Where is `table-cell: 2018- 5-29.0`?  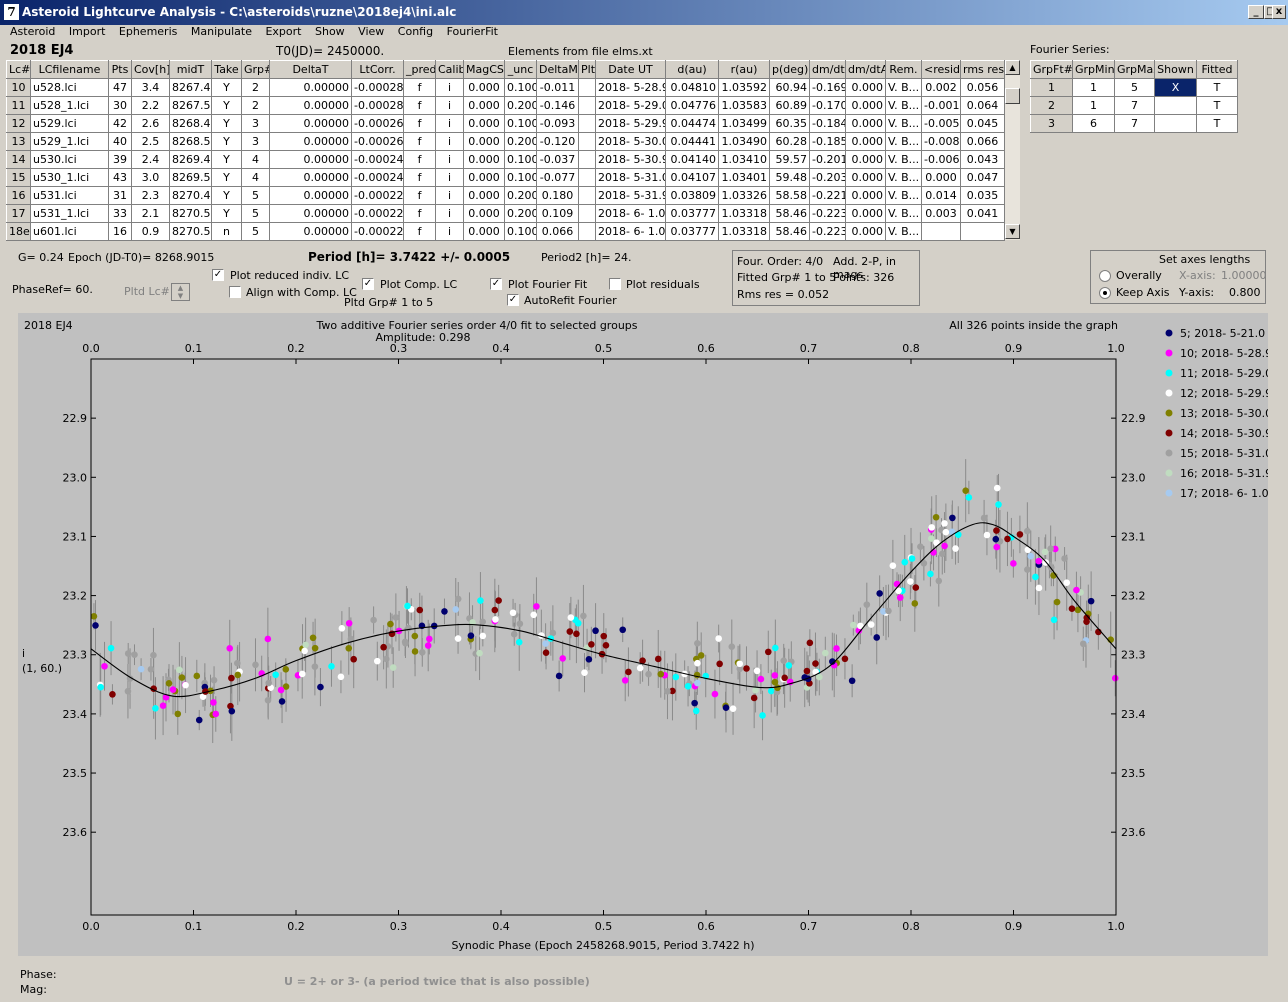 table-cell: 2018- 5-29.0 is located at coordinates (630, 105).